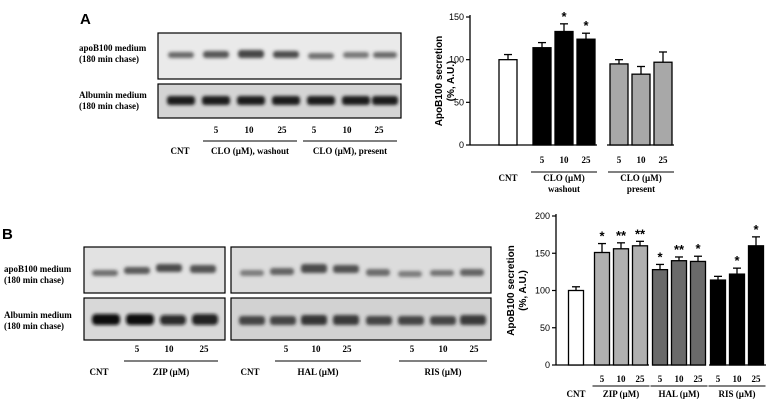 This screenshot has height=405, width=769. I want to click on panel-b-apob-blot-right, so click(361, 270).